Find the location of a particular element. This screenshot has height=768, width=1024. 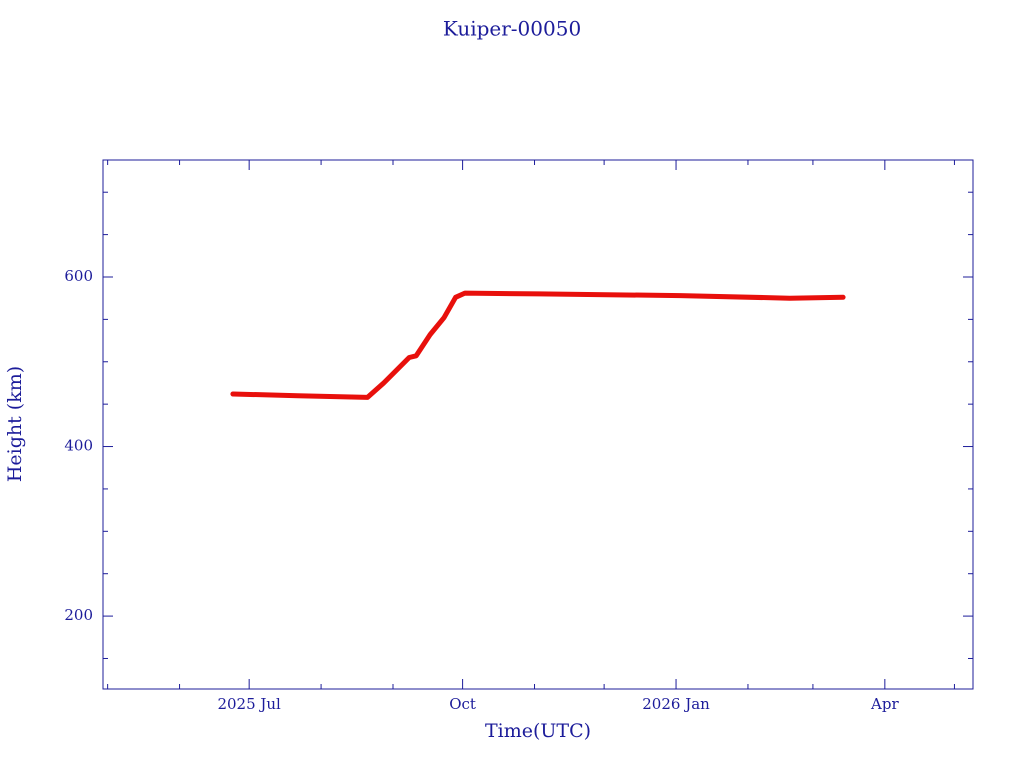

x-tick-label: Apr is located at coordinates (884, 704).